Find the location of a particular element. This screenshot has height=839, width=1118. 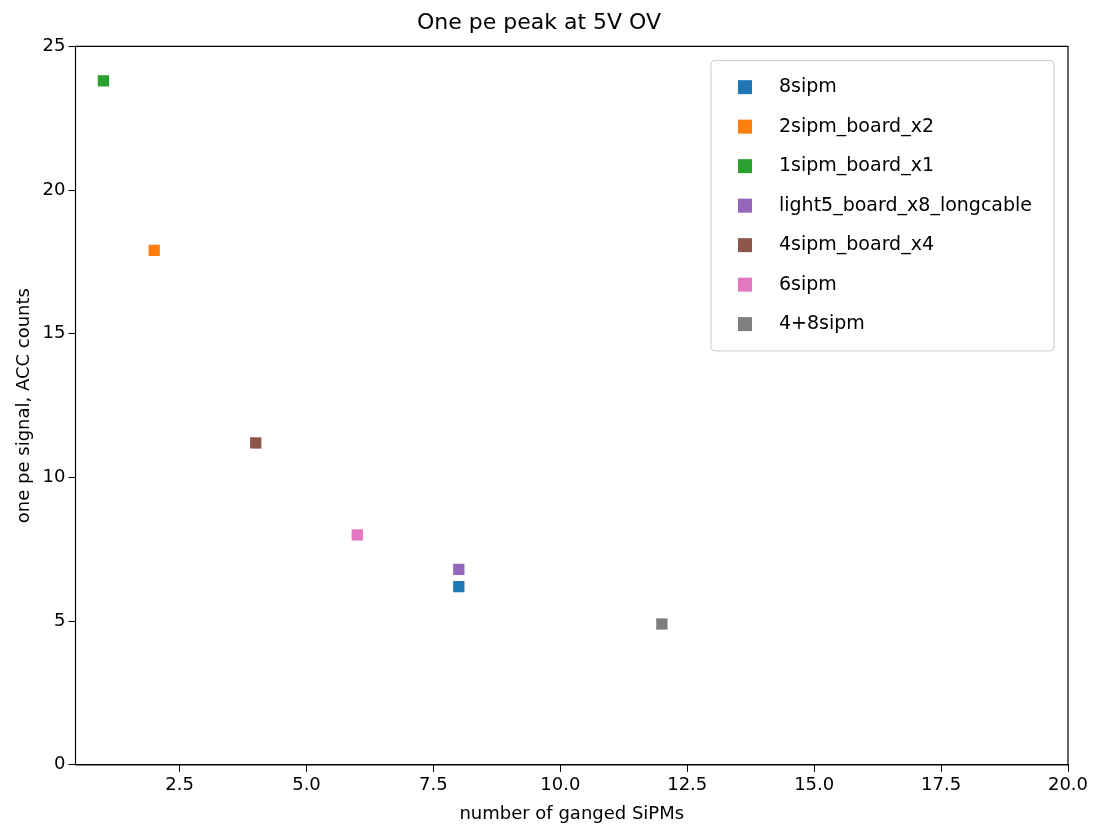

legend-label: 2sipm_board_x2 is located at coordinates (856, 125).